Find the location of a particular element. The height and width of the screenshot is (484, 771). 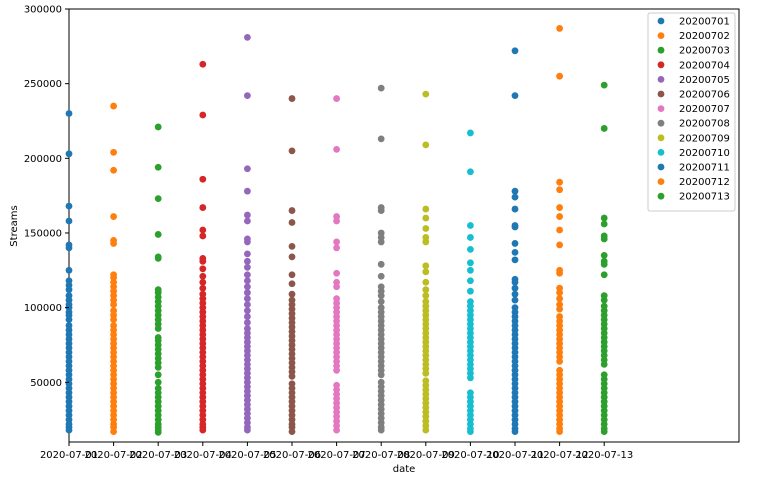

x-tick-label: 2020-07-07 is located at coordinates (337, 455).